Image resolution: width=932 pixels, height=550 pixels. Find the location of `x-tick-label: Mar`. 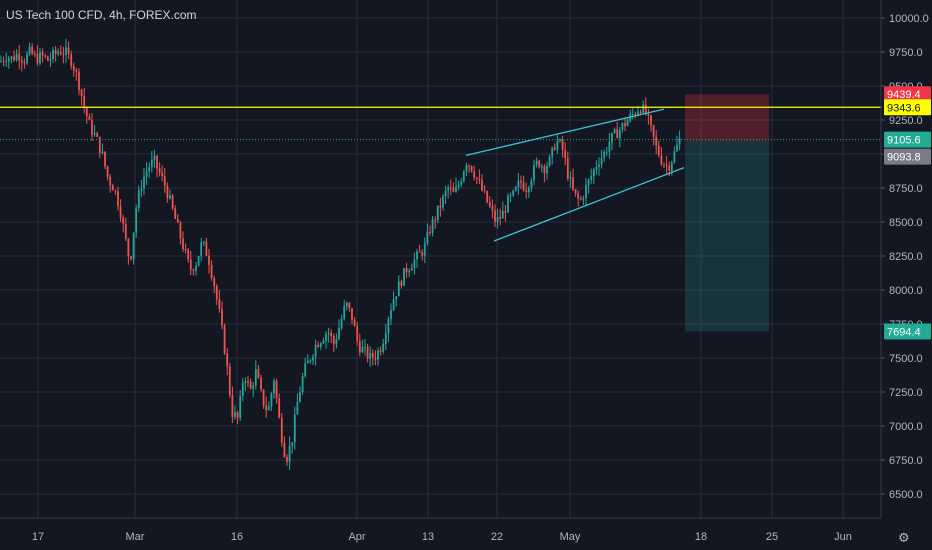

x-tick-label: Mar is located at coordinates (135, 537).